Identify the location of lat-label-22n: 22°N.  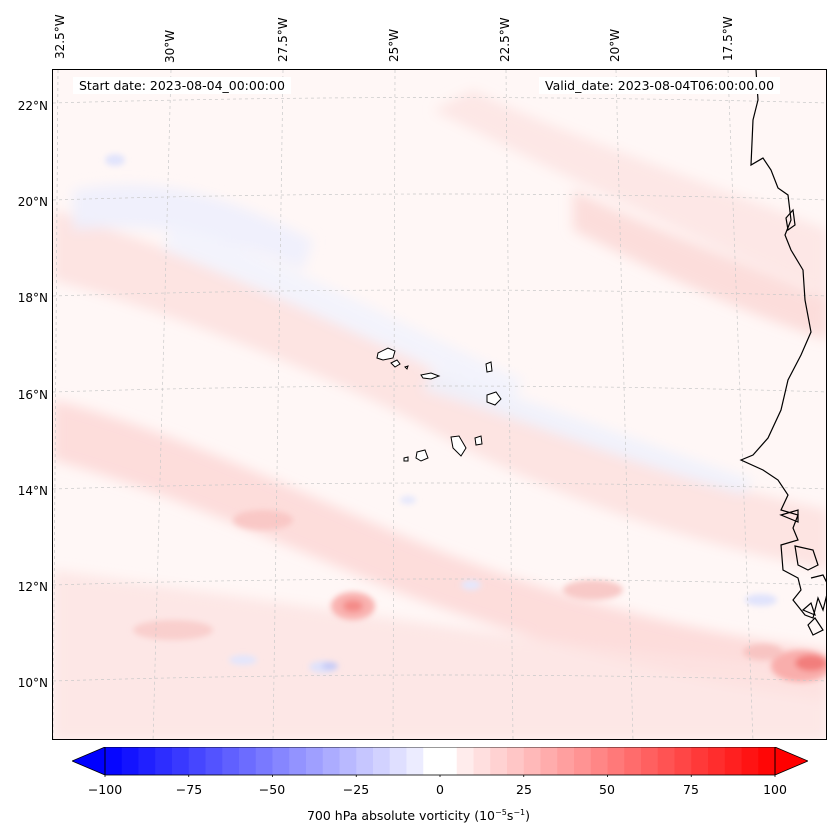
(32, 106).